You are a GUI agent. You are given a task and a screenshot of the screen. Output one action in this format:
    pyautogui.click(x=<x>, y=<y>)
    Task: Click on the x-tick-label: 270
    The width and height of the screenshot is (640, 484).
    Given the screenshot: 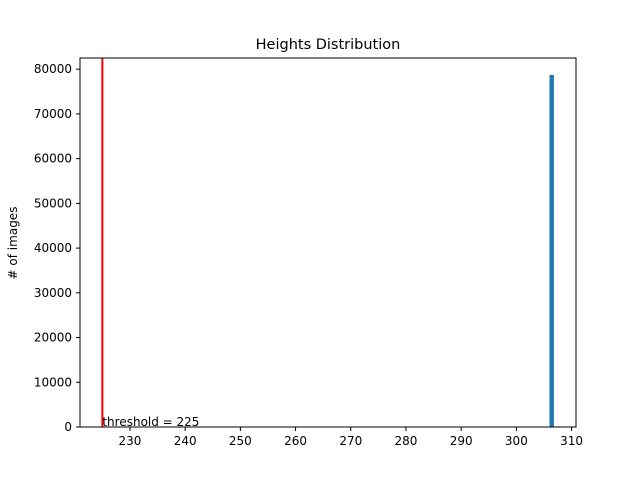 What is the action you would take?
    pyautogui.click(x=350, y=441)
    